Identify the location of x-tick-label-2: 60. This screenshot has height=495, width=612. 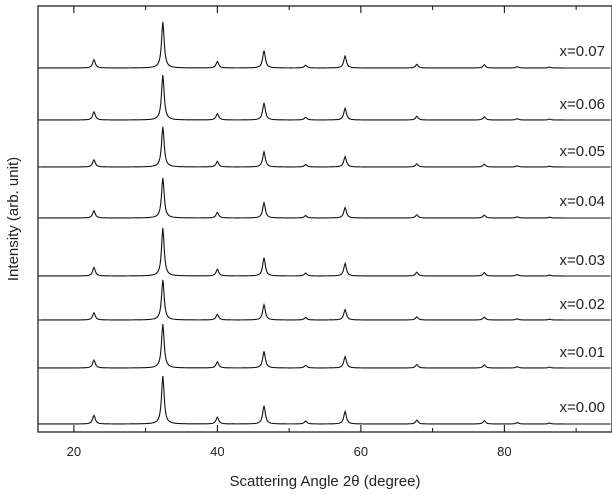
(361, 451).